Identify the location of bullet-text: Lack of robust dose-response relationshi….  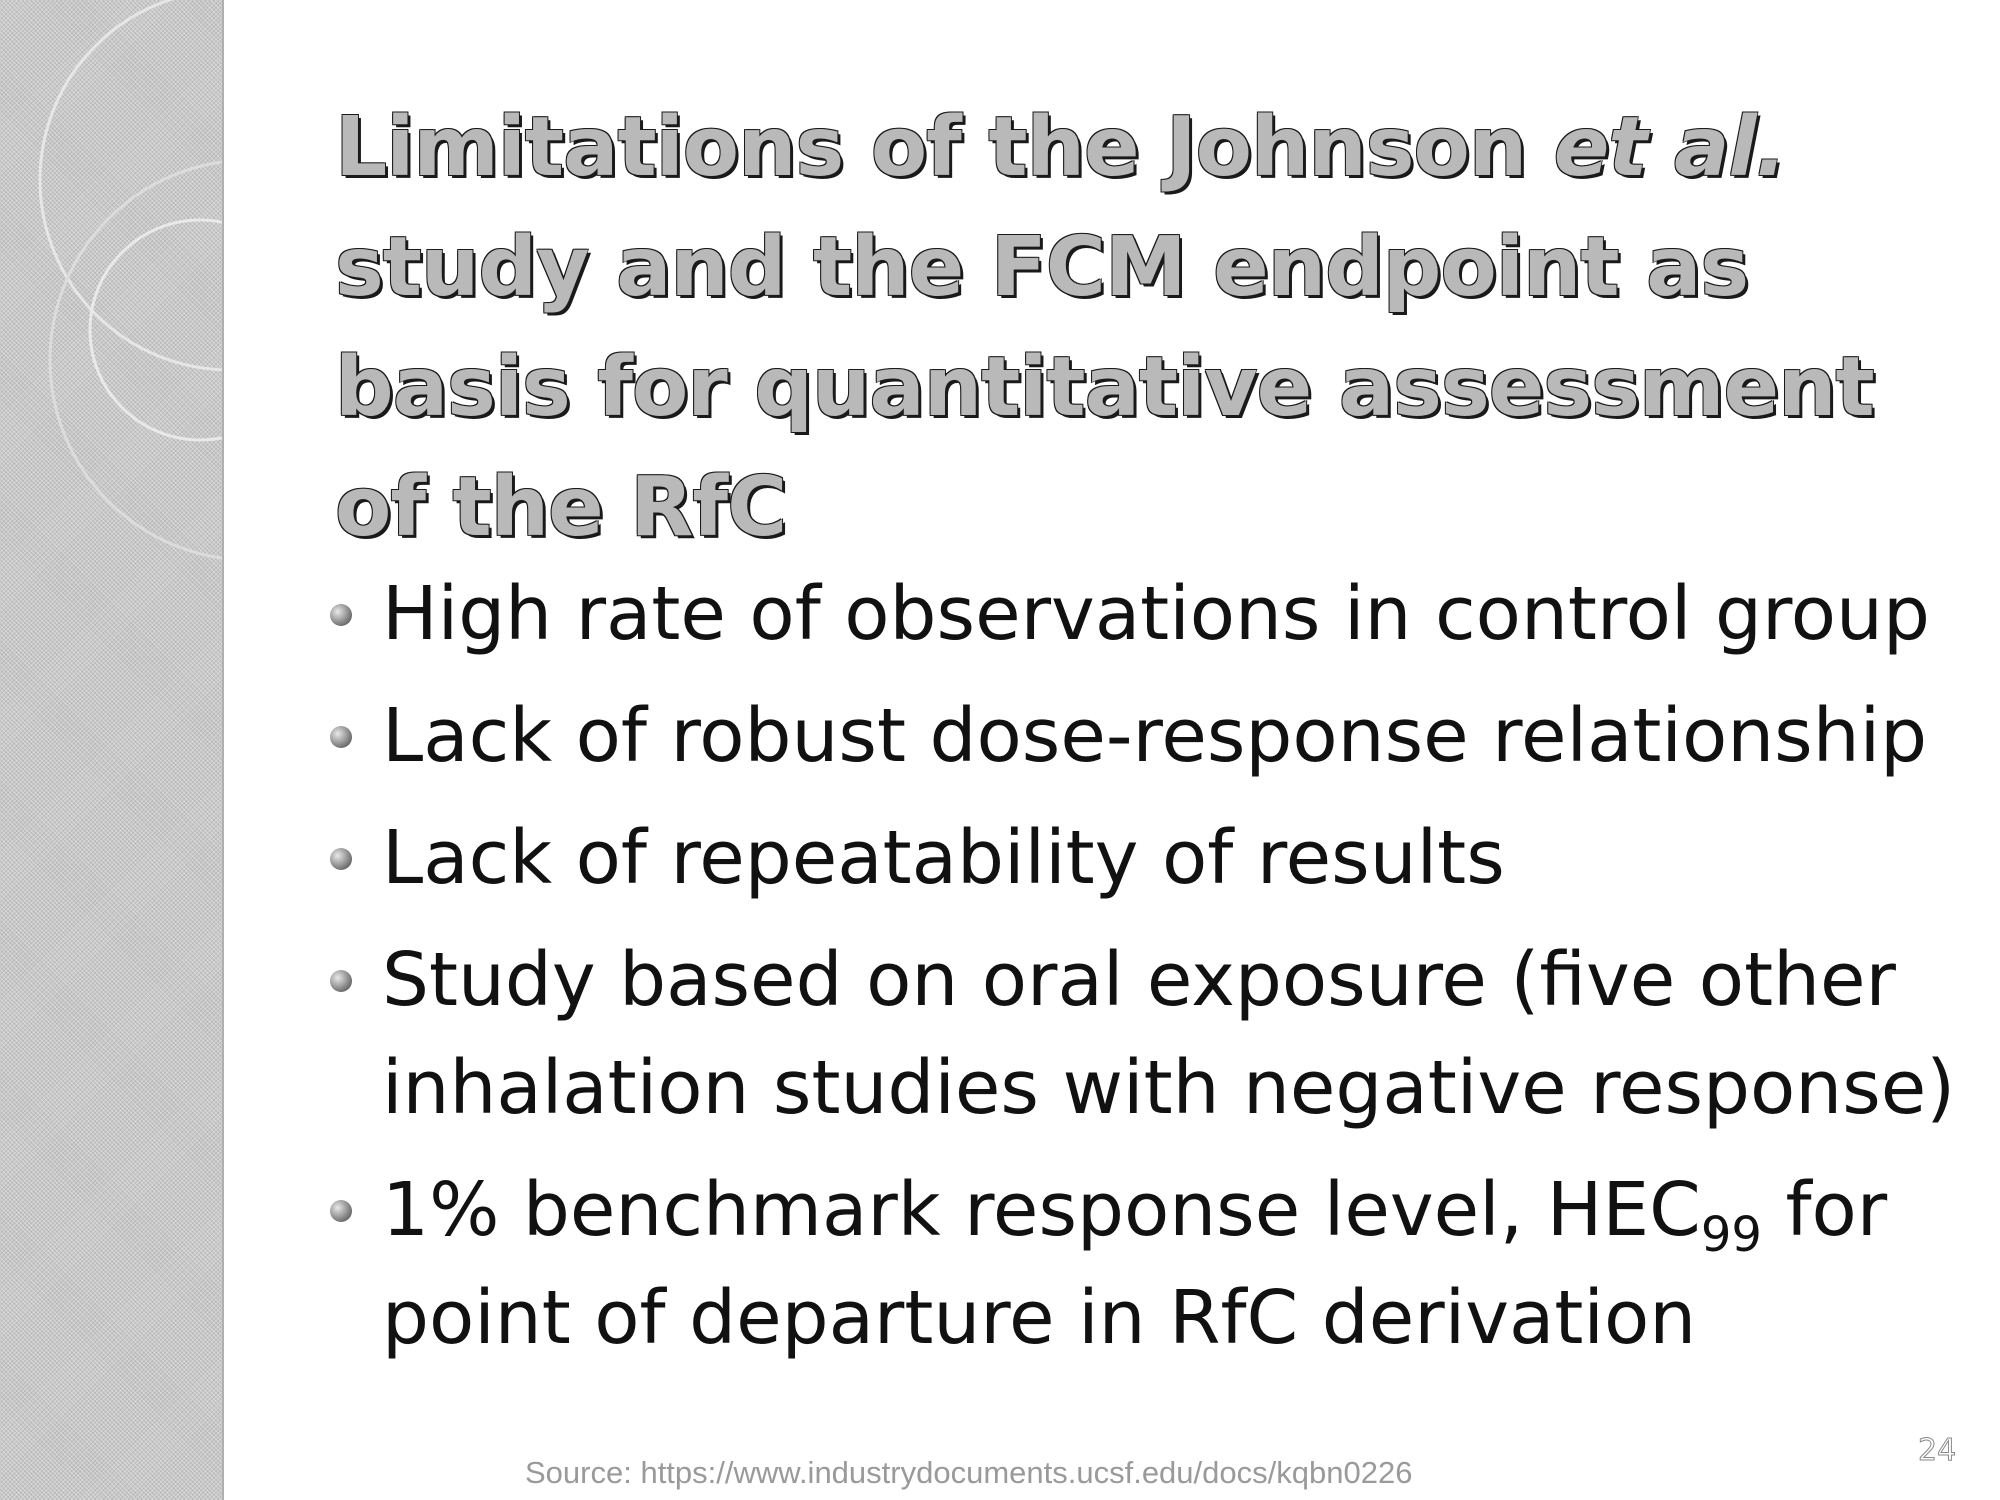
(1155, 736).